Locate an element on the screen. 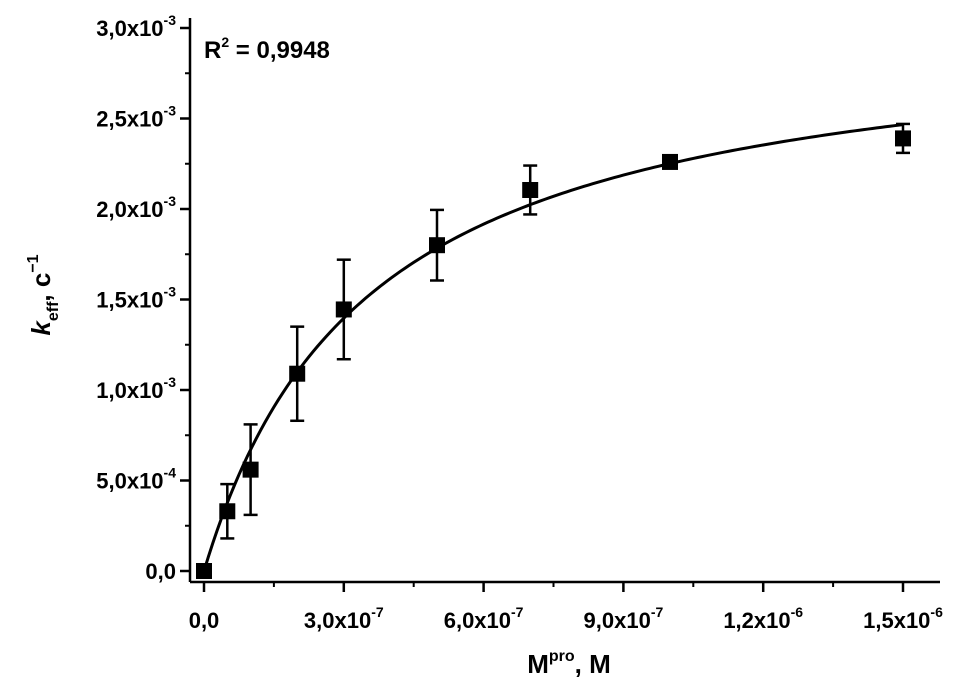 The height and width of the screenshot is (689, 965). x-tick-label: 3,0x10⁻⁷ is located at coordinates (344, 618).